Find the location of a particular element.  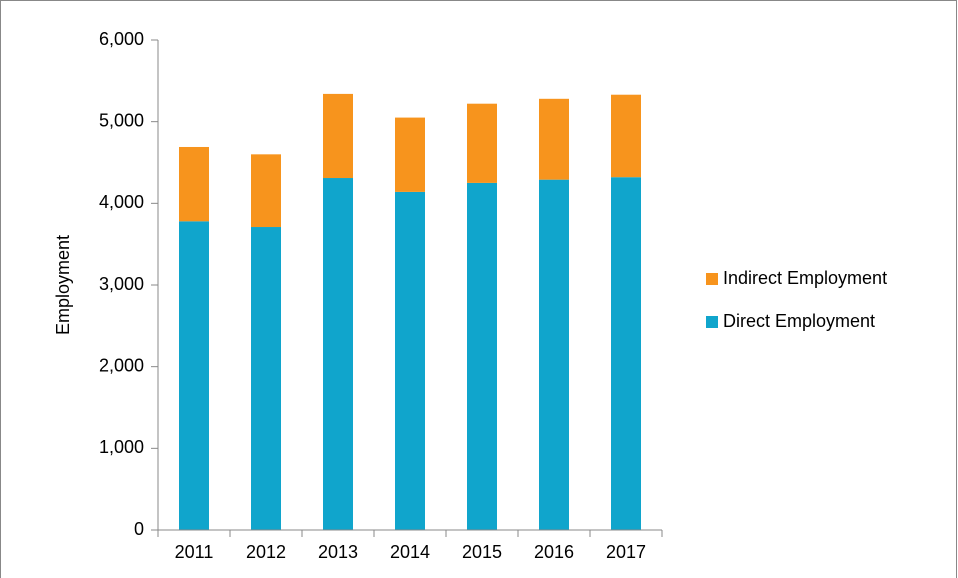

y-axis-label: Employment is located at coordinates (63, 285).